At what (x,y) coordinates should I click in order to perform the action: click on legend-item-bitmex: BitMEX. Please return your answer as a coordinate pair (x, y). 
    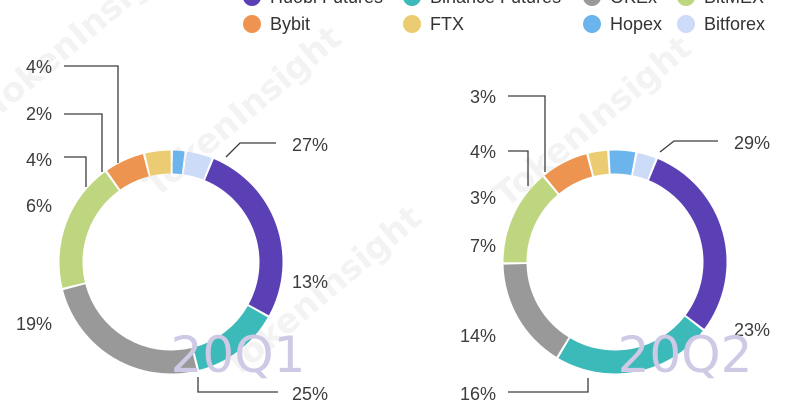
    Looking at the image, I should click on (720, 3).